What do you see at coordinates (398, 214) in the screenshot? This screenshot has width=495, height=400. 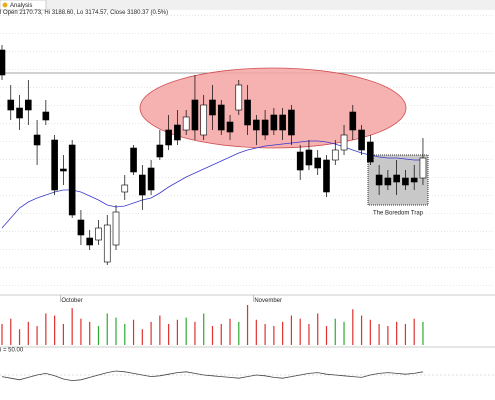 I see `annotation: The Boredom Trap` at bounding box center [398, 214].